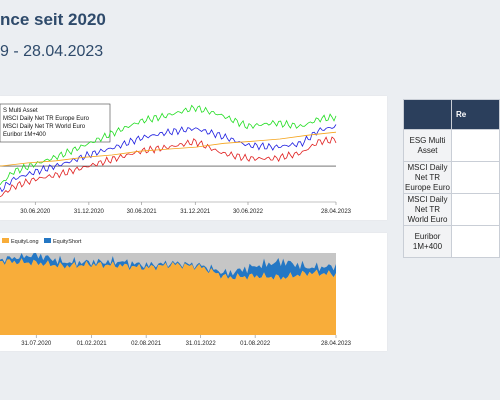 The width and height of the screenshot is (500, 400). What do you see at coordinates (168, 296) in the screenshot?
I see `equity-long-area` at bounding box center [168, 296].